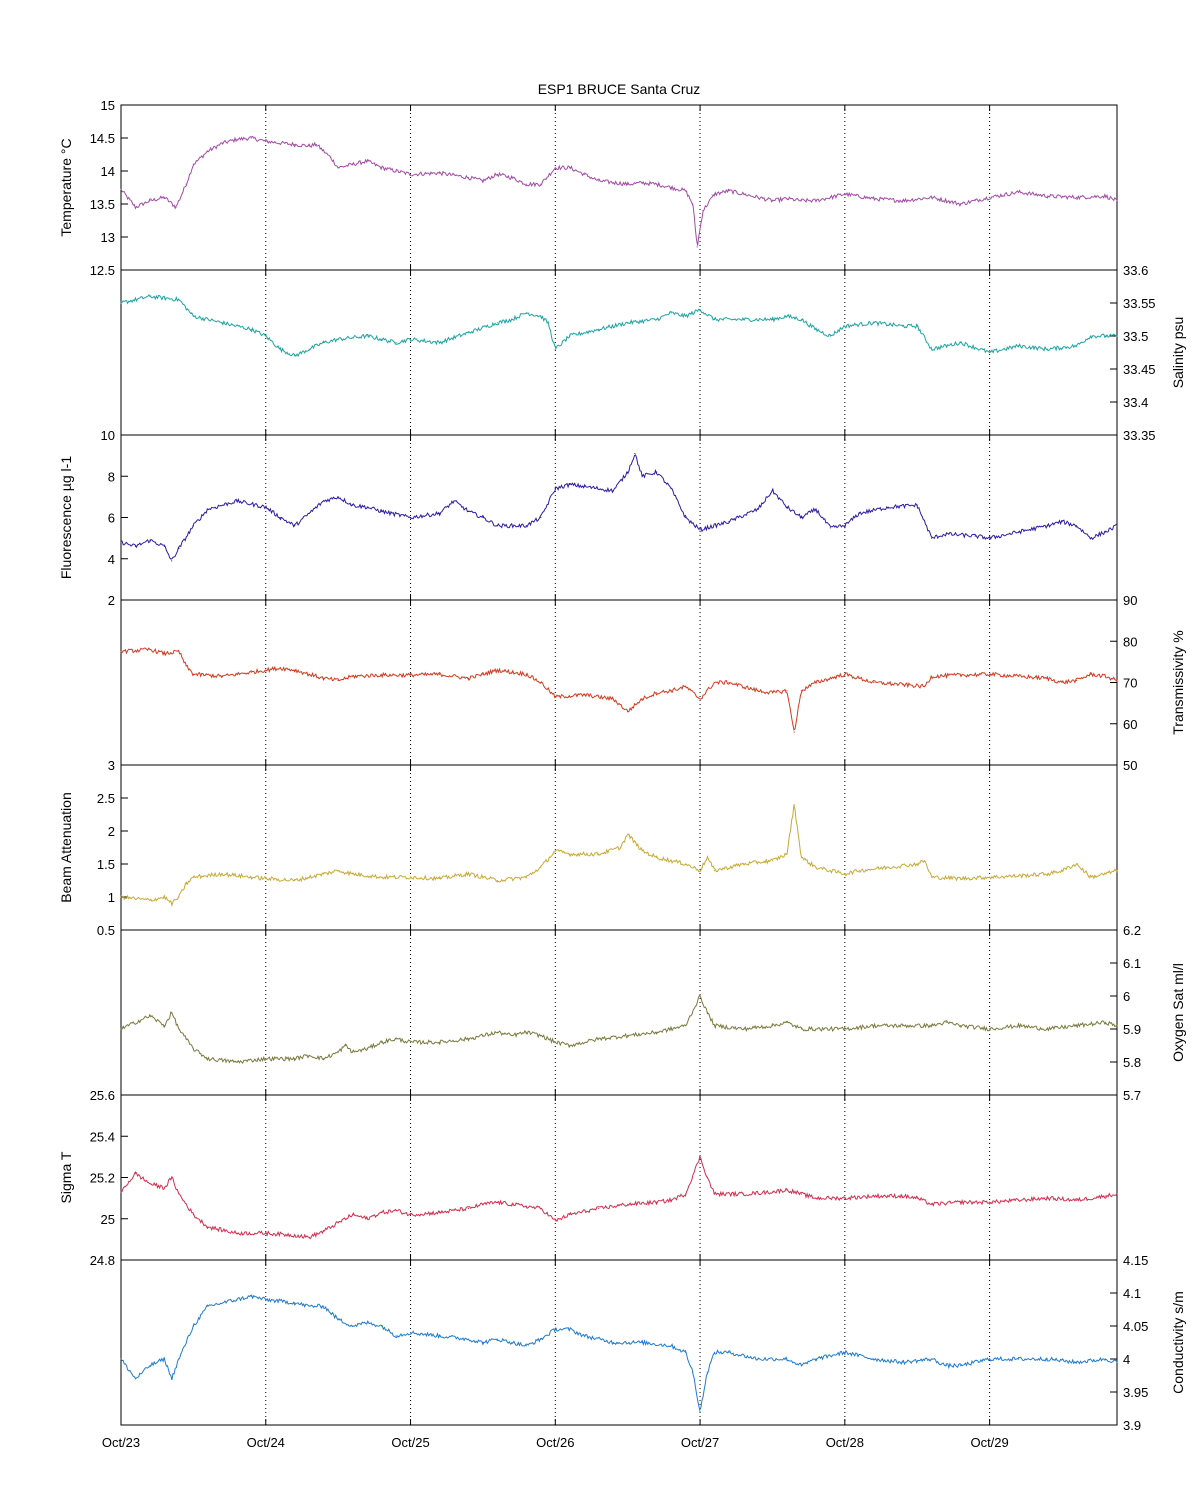  I want to click on y-tick-label: 25.2, so click(102, 1178).